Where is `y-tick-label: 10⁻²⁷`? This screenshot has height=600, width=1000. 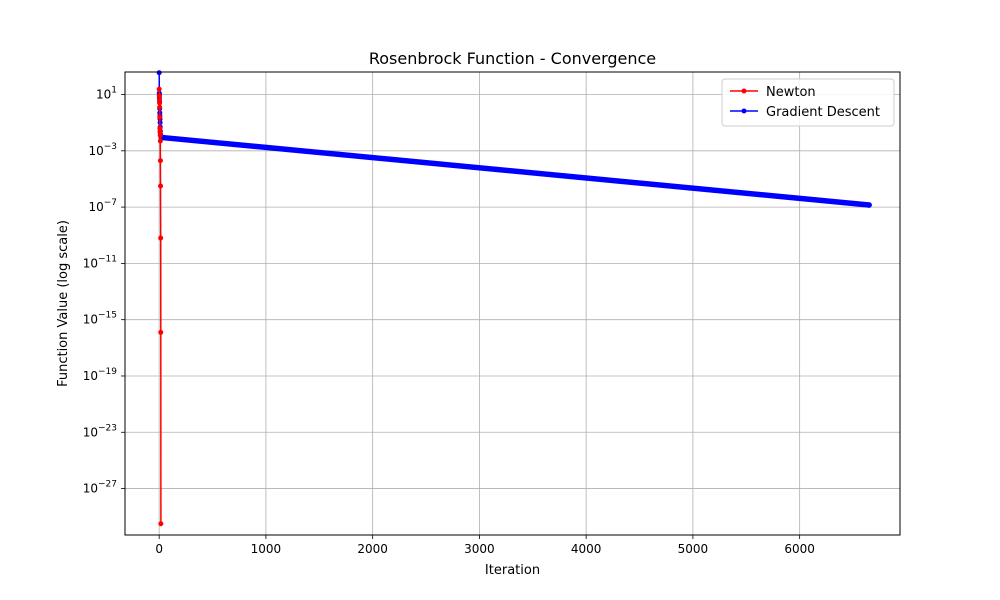 y-tick-label: 10⁻²⁷ is located at coordinates (100, 488).